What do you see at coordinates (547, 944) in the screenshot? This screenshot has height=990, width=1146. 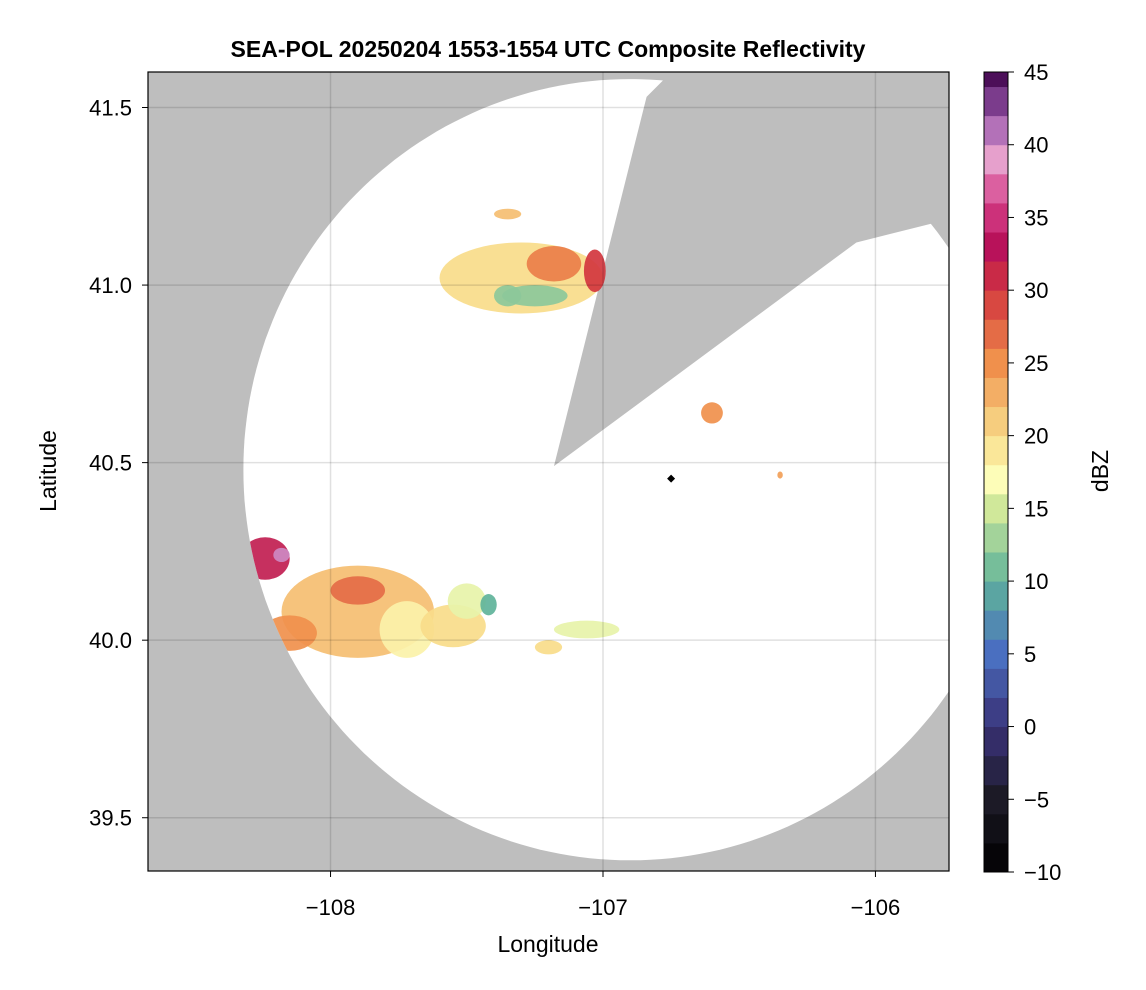 I see `x-axis-label: Longitude` at bounding box center [547, 944].